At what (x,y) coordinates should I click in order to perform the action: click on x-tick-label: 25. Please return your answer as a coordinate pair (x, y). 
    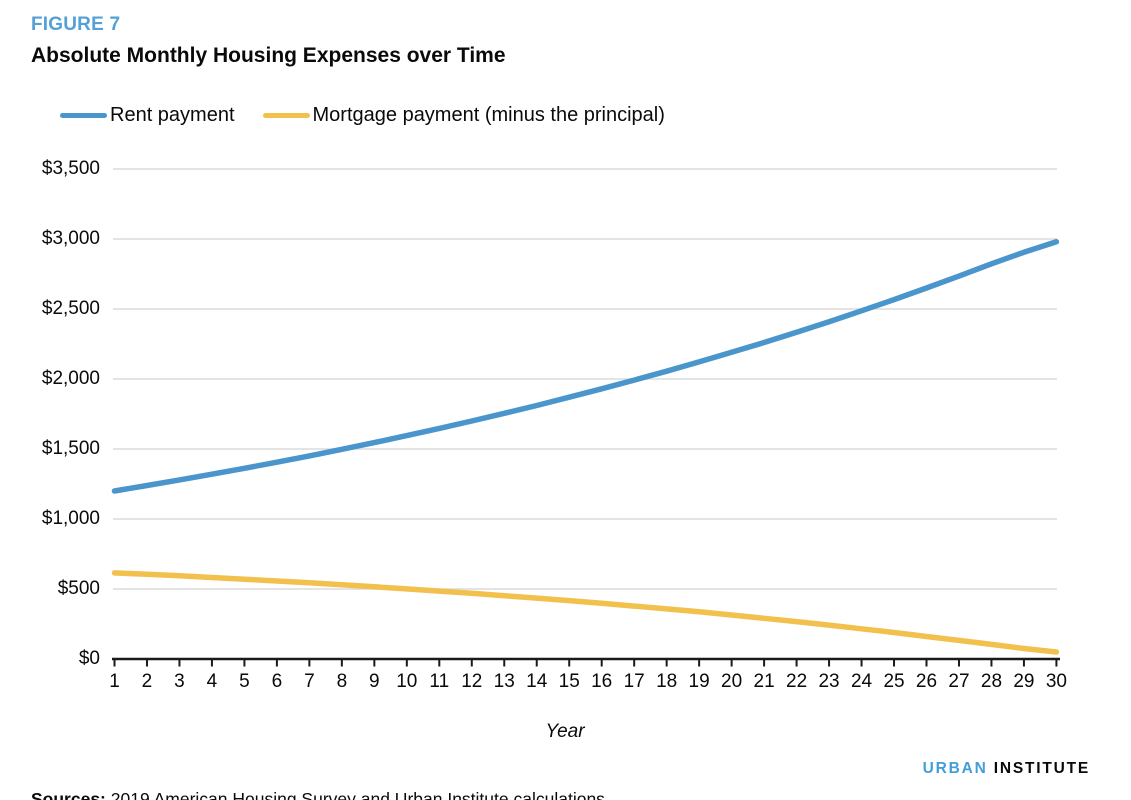
    Looking at the image, I should click on (894, 681).